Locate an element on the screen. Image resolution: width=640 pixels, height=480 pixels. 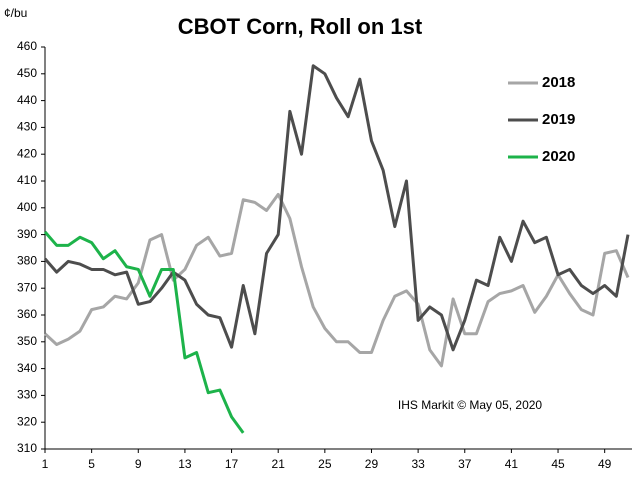
chart-title: CBOT Corn, Roll on 1st is located at coordinates (300, 26).